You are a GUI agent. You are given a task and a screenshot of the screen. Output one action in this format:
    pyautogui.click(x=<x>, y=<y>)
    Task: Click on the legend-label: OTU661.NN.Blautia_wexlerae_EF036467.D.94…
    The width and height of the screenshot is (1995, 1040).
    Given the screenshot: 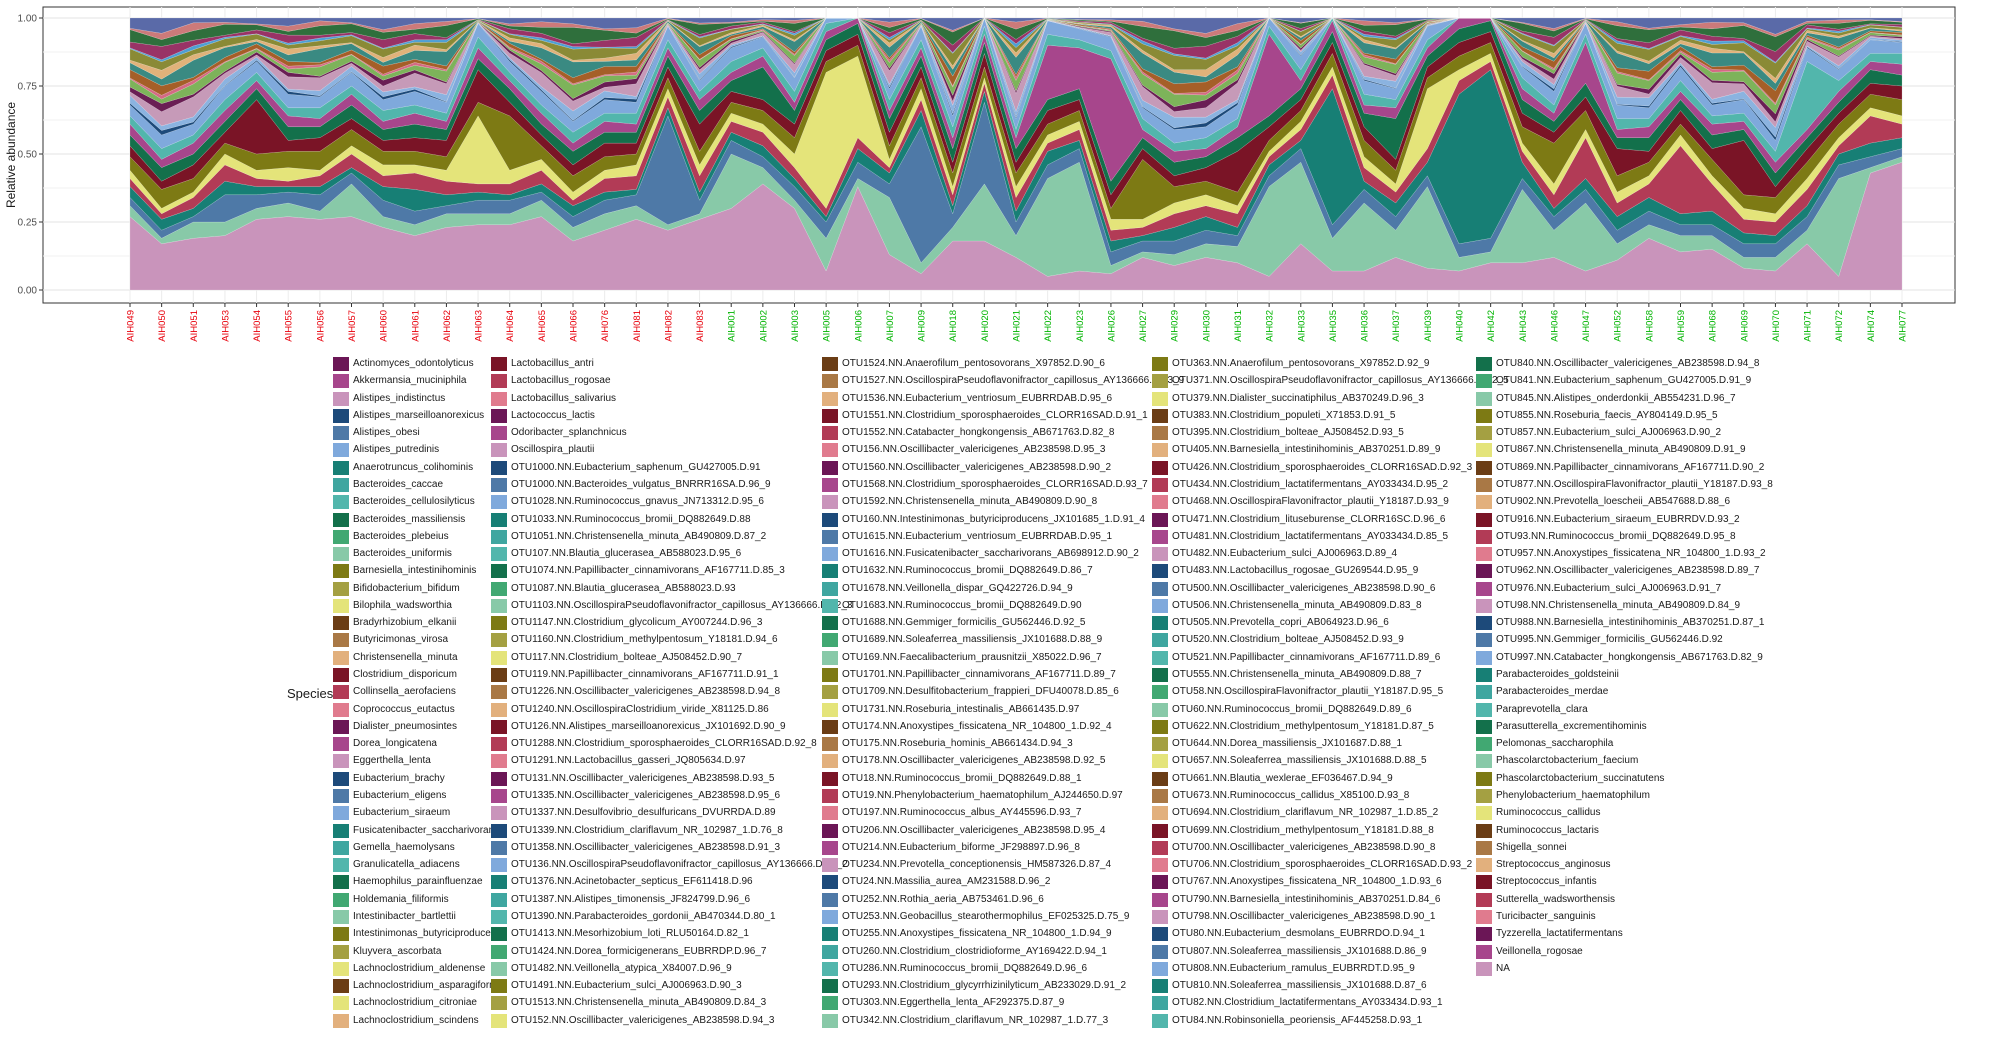 What is the action you would take?
    pyautogui.click(x=1282, y=778)
    